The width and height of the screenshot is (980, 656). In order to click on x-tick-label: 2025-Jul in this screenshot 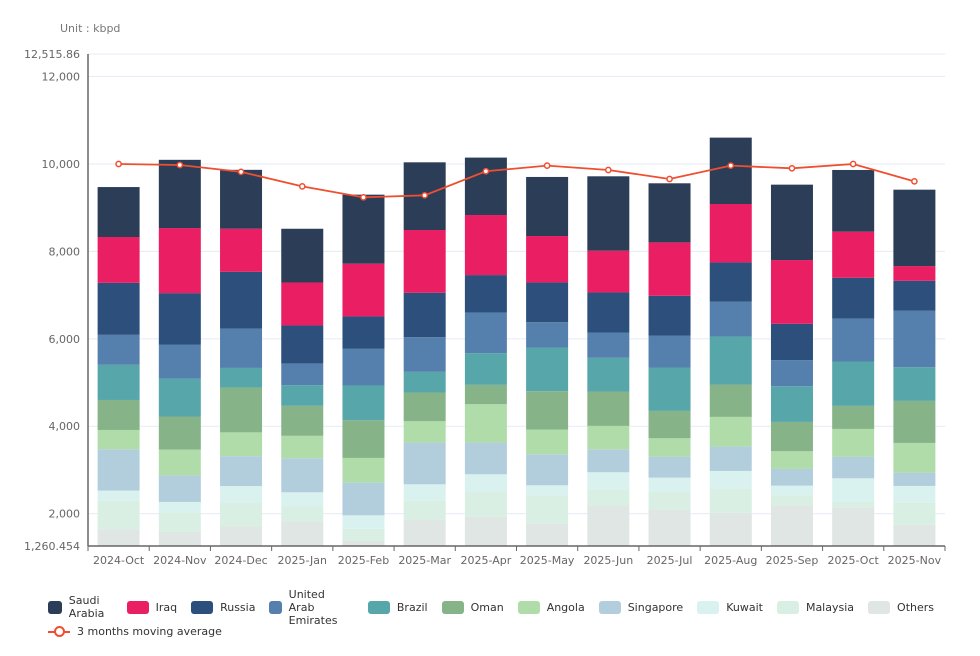, I will do `click(670, 560)`.